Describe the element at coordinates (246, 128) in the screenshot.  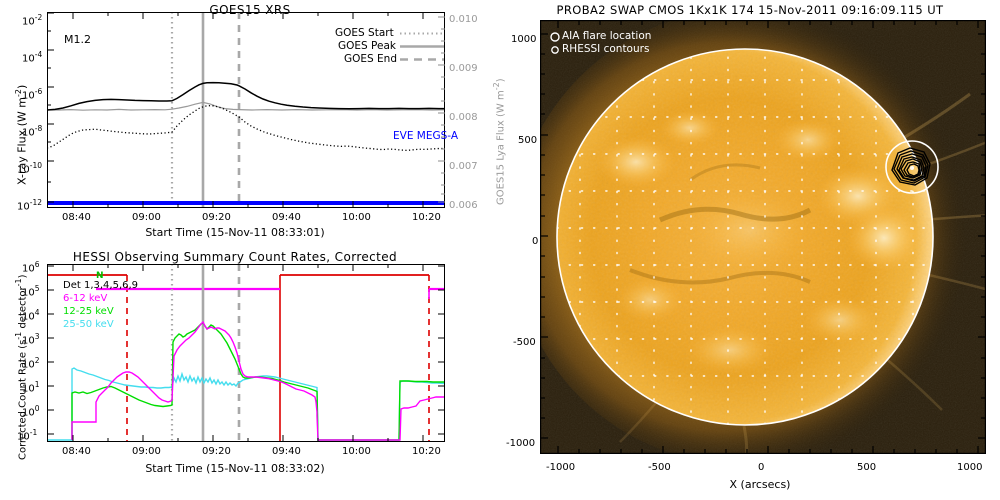
I see `eve-megs-a-curve` at that location.